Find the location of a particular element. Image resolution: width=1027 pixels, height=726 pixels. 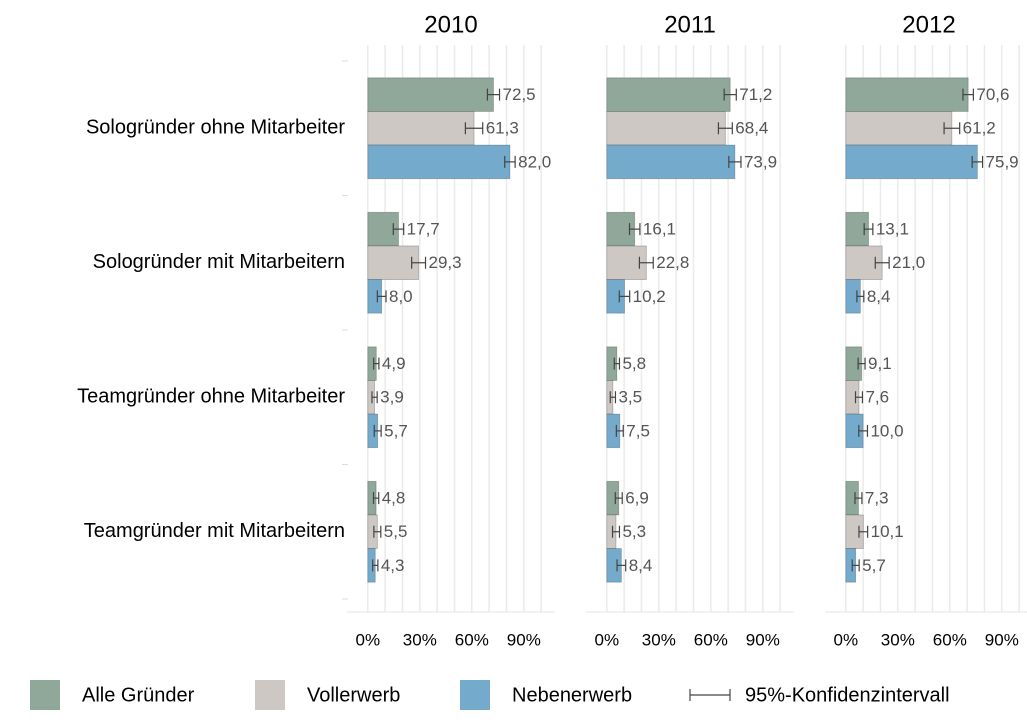

category-label: Sologründer mit Mitarbeitern is located at coordinates (219, 262).